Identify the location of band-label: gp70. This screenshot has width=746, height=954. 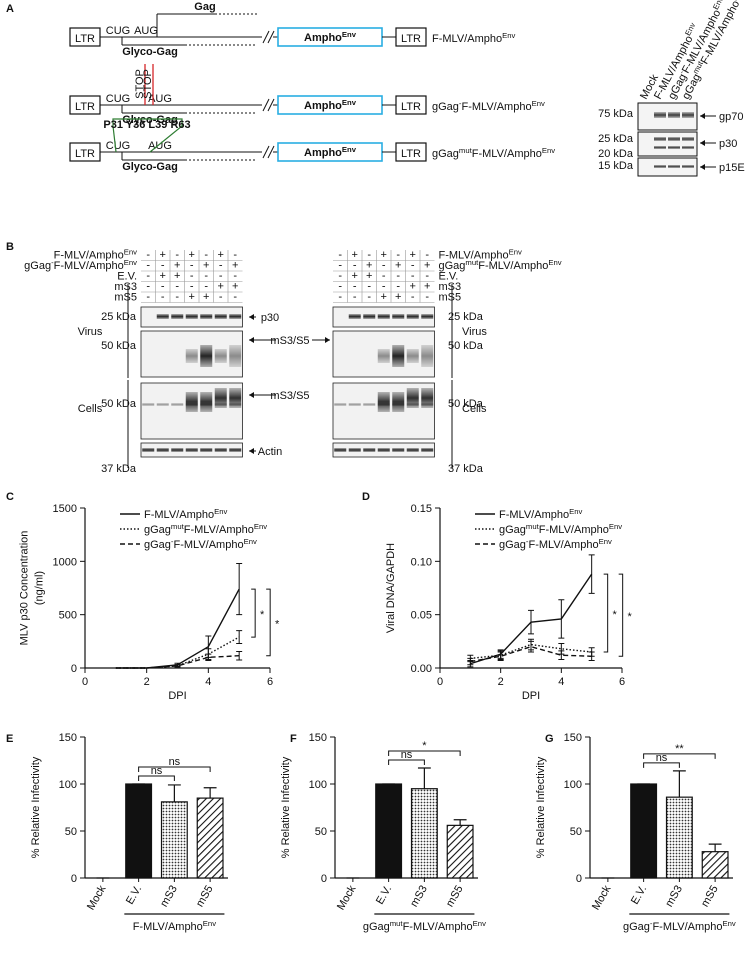
(731, 117).